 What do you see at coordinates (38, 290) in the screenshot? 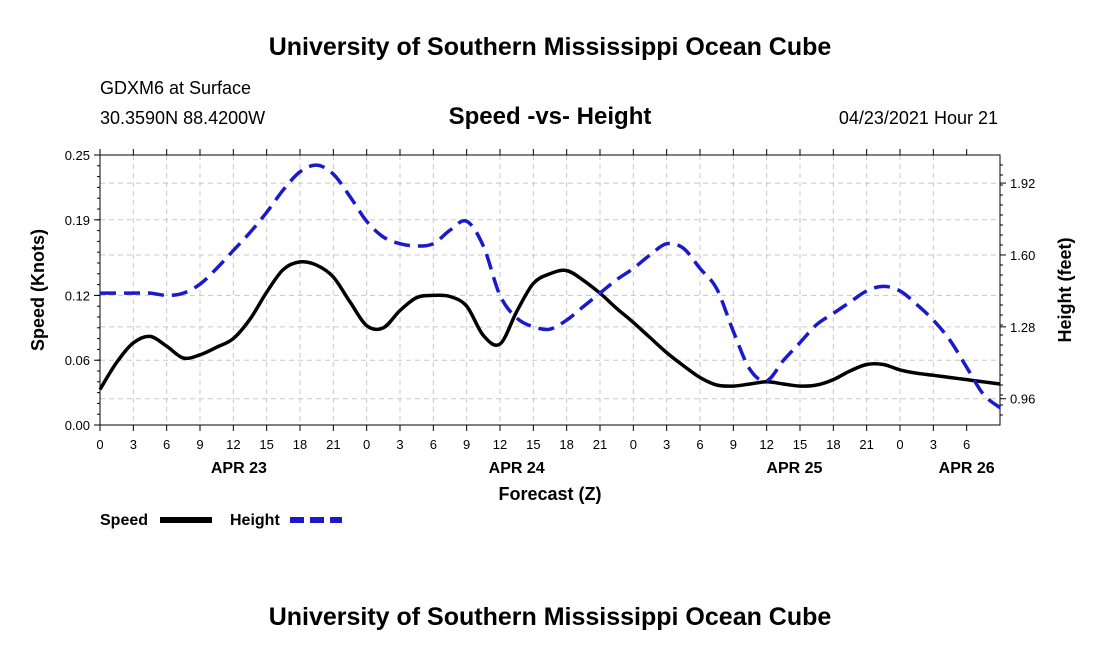
I see `y-axis-label: Speed (Knots)` at bounding box center [38, 290].